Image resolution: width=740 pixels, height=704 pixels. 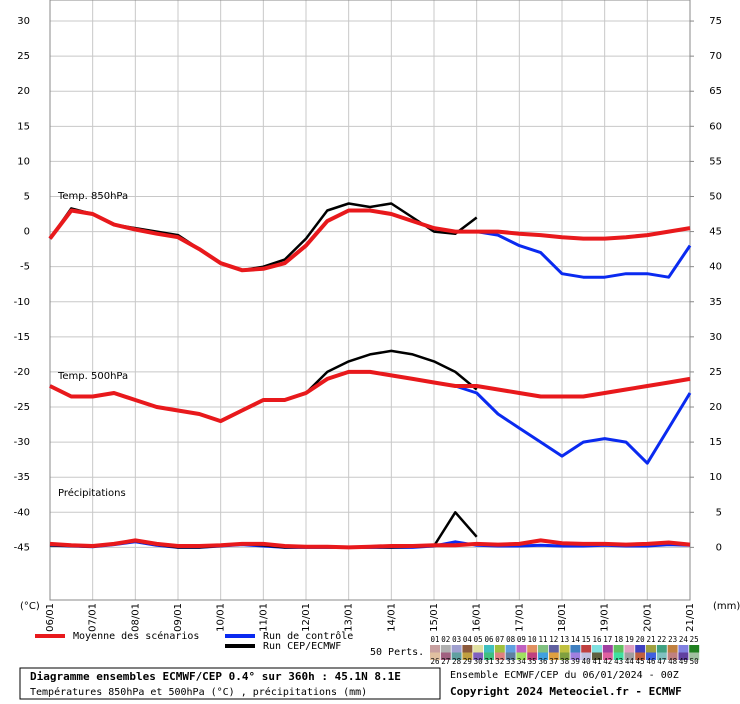 What do you see at coordinates (22, 477) in the screenshot?
I see `y-tick-label: -35` at bounding box center [22, 477].